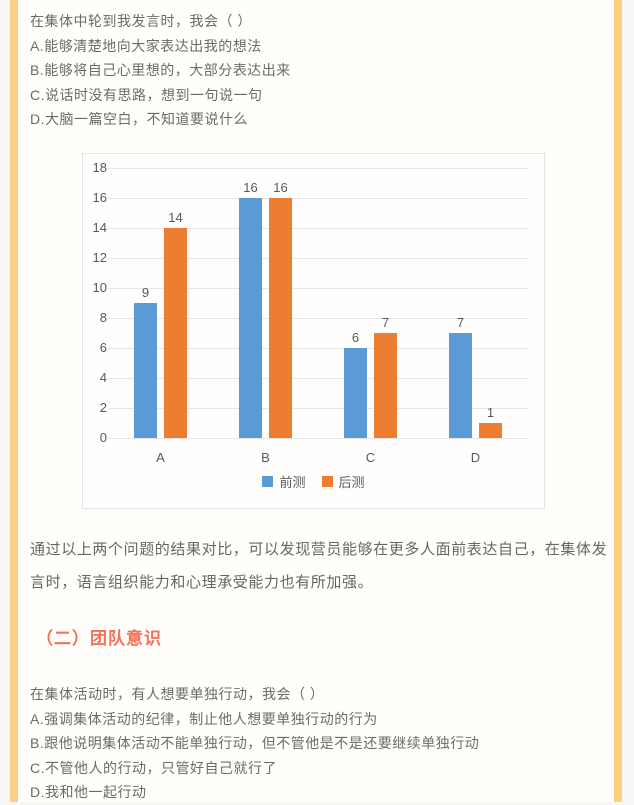  I want to click on y-axis-tick-label: 14, so click(99, 227).